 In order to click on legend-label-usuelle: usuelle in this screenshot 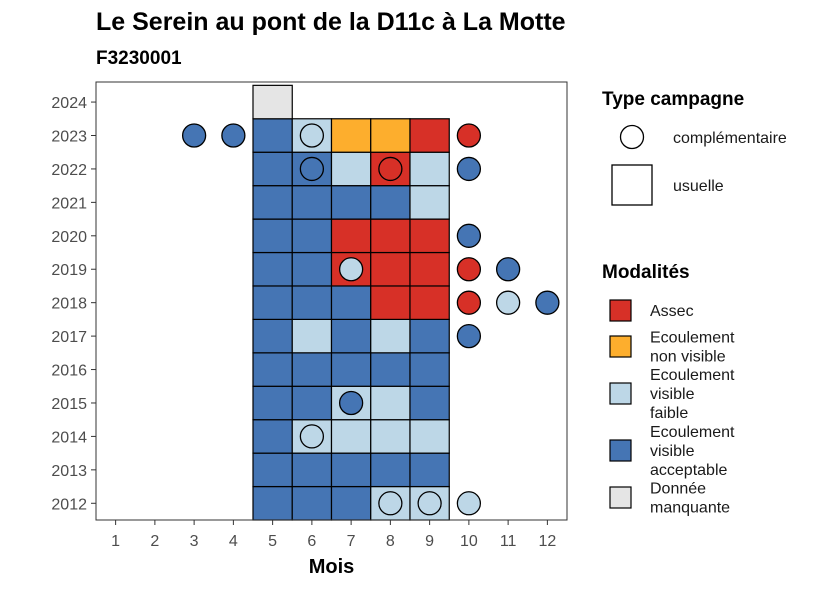, I will do `click(698, 186)`.